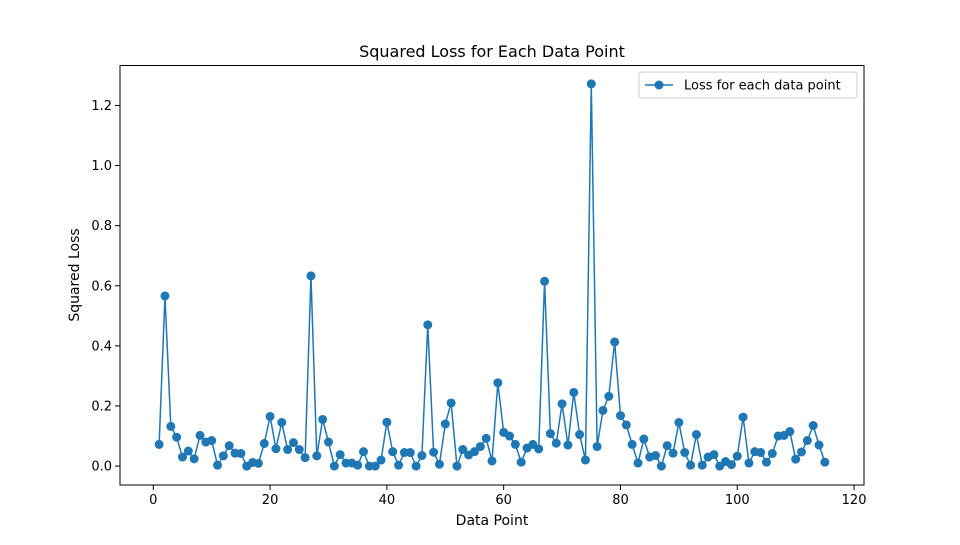 Image resolution: width=960 pixels, height=545 pixels. What do you see at coordinates (75, 274) in the screenshot?
I see `y-axis-title: Squared Loss` at bounding box center [75, 274].